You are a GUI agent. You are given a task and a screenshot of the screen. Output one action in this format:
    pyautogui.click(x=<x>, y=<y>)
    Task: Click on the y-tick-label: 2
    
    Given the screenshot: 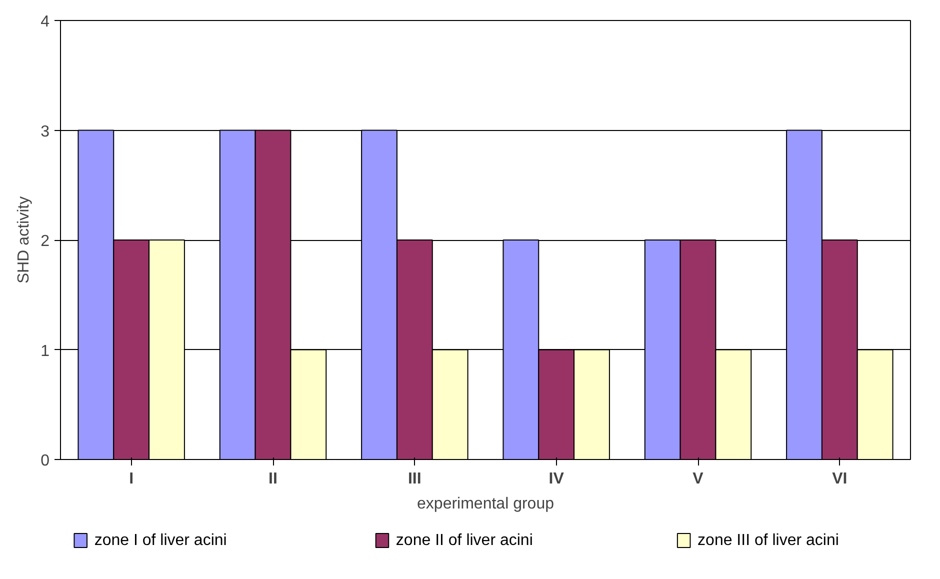 What is the action you would take?
    pyautogui.click(x=45, y=241)
    